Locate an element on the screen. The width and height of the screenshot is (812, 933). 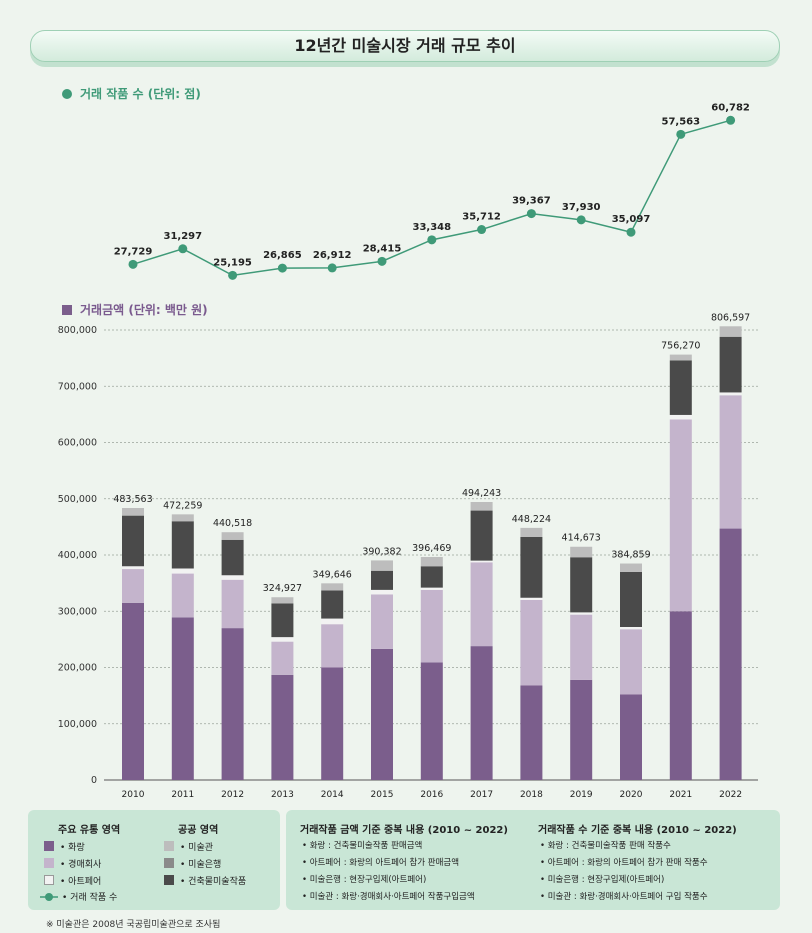
chart-title: 12년간 미술시장 거래 규모 추이 is located at coordinates (405, 46).